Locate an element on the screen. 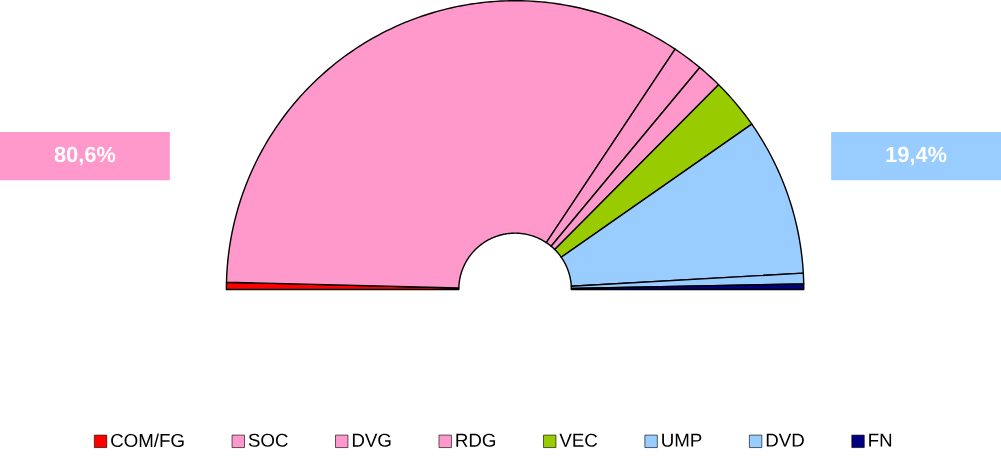 This screenshot has height=456, width=1001. legend-label: SOC is located at coordinates (268, 440).